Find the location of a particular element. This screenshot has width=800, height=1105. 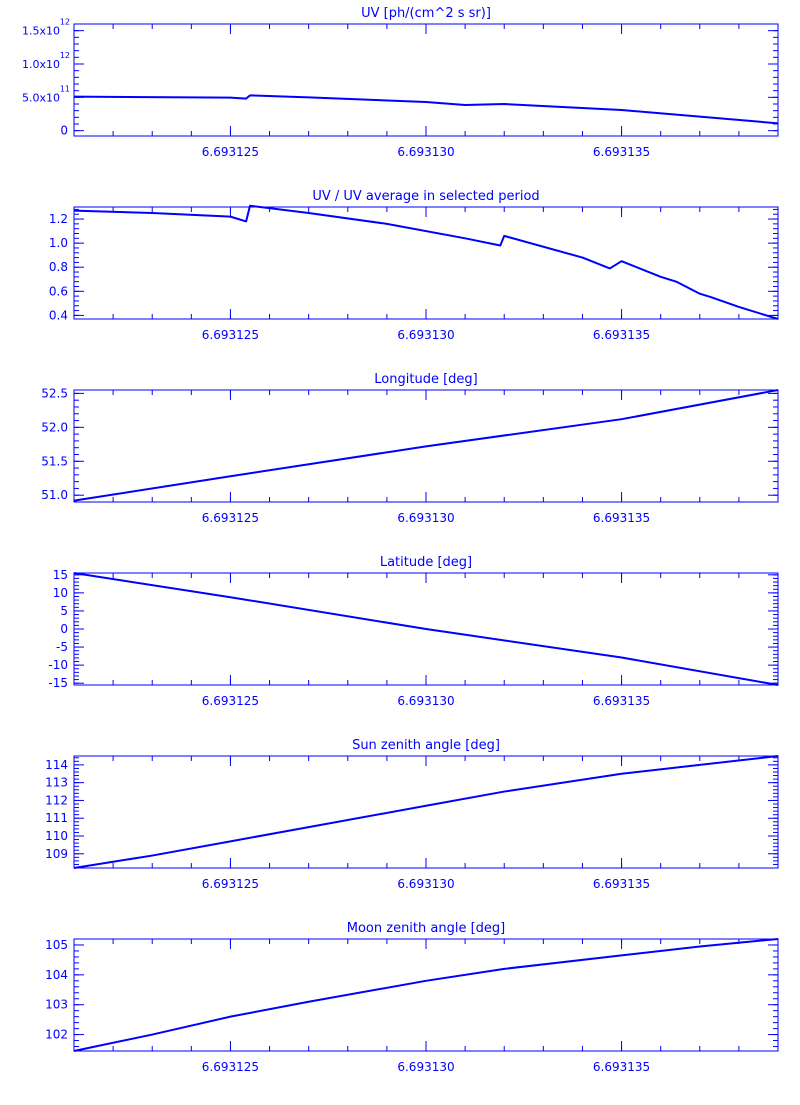

y-tick-label: 15 is located at coordinates (60, 575).